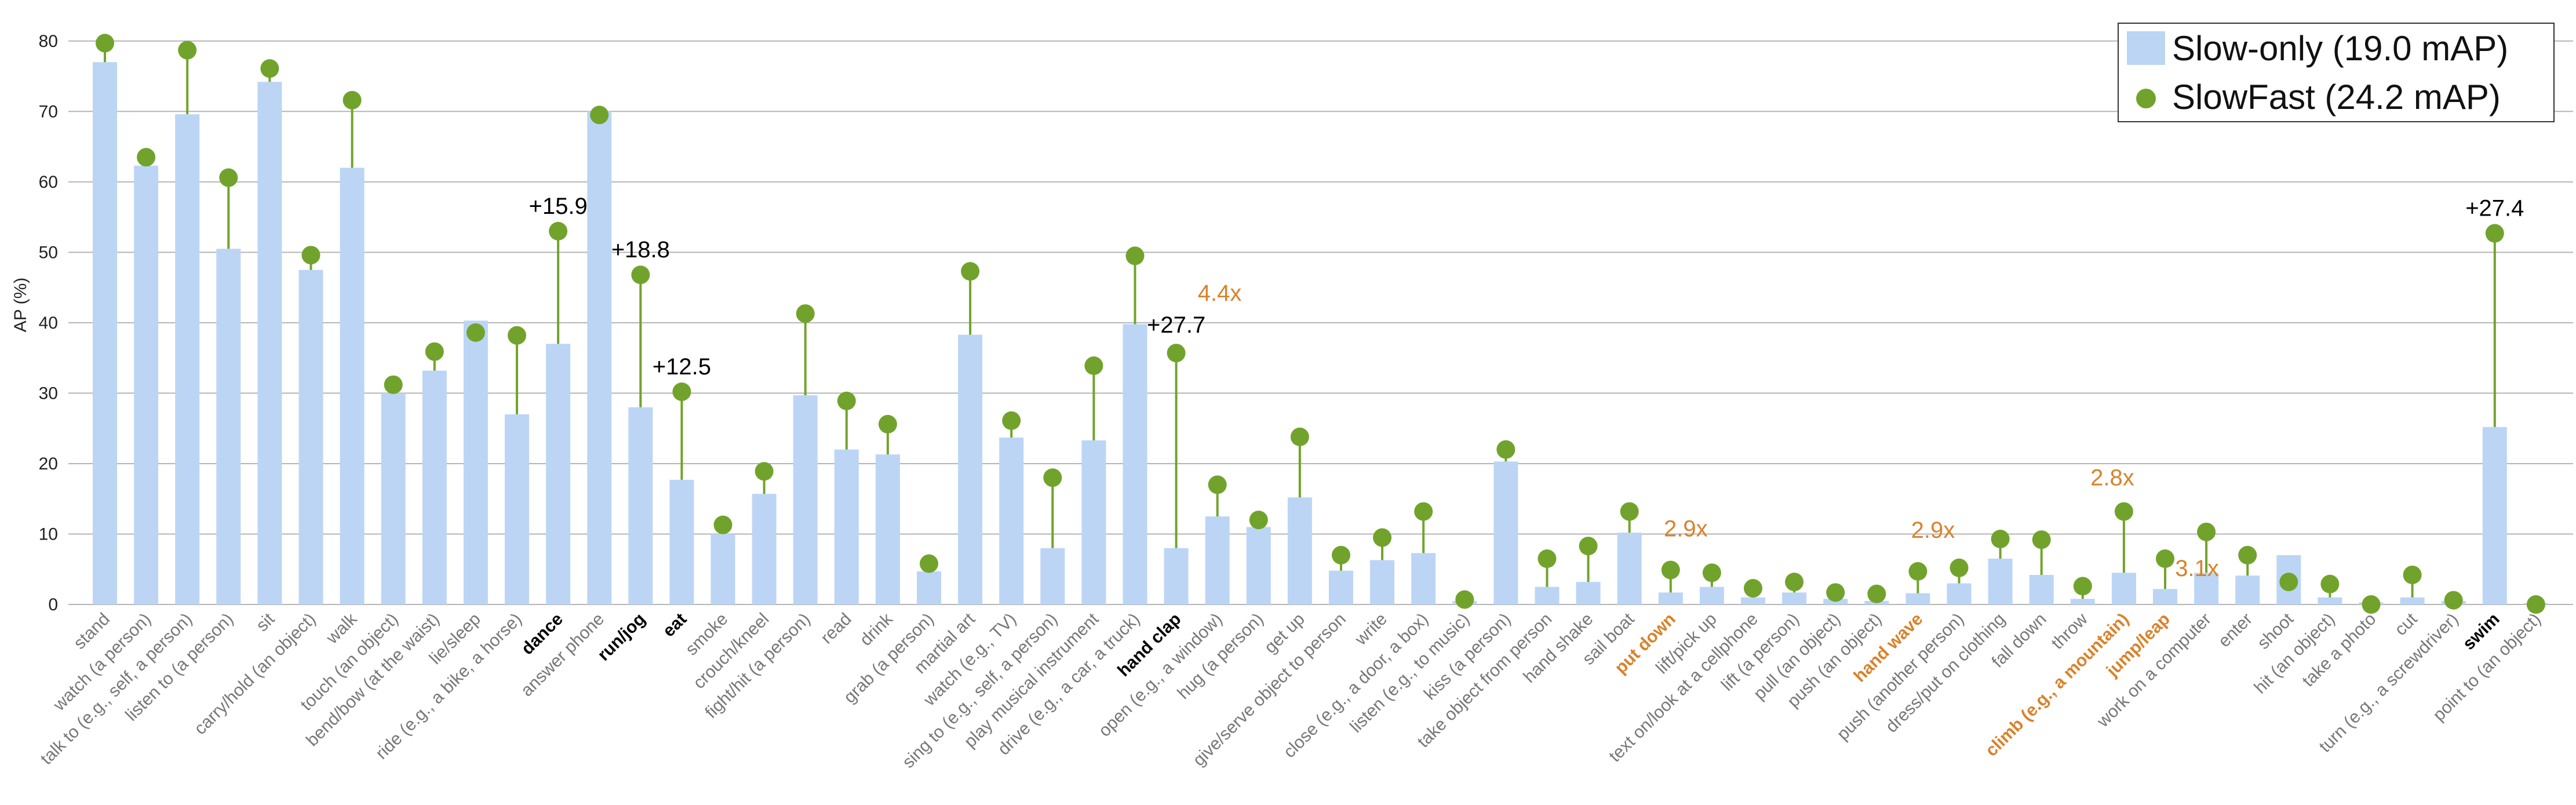 This screenshot has height=805, width=2576. Describe the element at coordinates (116, 689) in the screenshot. I see `x-category-label: talk to (e.g., self, a person)` at that location.